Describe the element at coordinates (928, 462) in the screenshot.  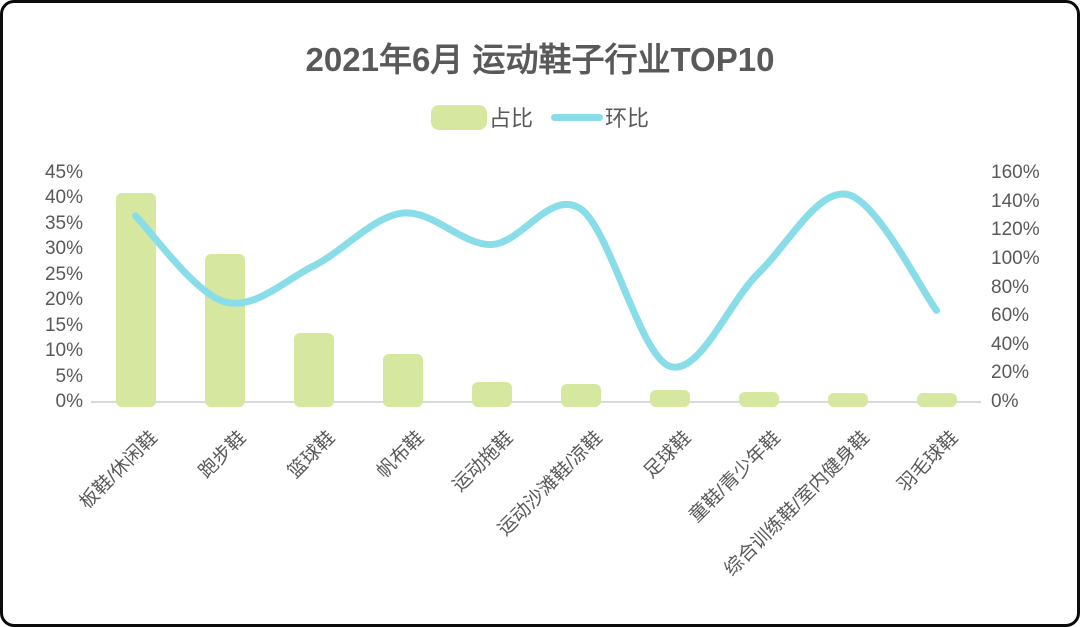
I see `category-label-text: 羽毛球鞋` at that location.